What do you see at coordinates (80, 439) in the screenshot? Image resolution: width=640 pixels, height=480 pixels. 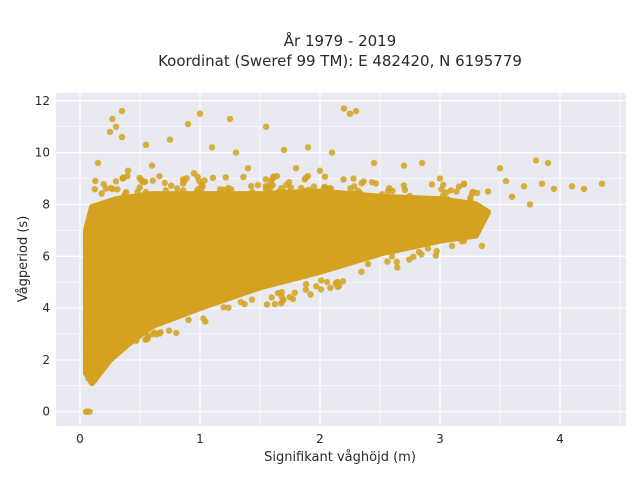 I see `x-tick-label: 0` at bounding box center [80, 439].